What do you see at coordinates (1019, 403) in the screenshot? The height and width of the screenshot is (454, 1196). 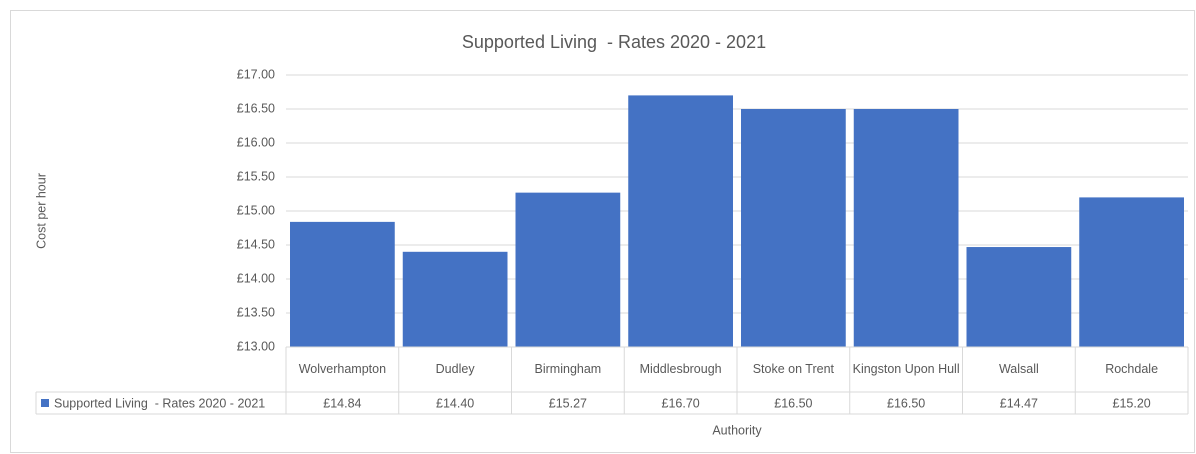 I see `data-table-value: £14.47` at bounding box center [1019, 403].